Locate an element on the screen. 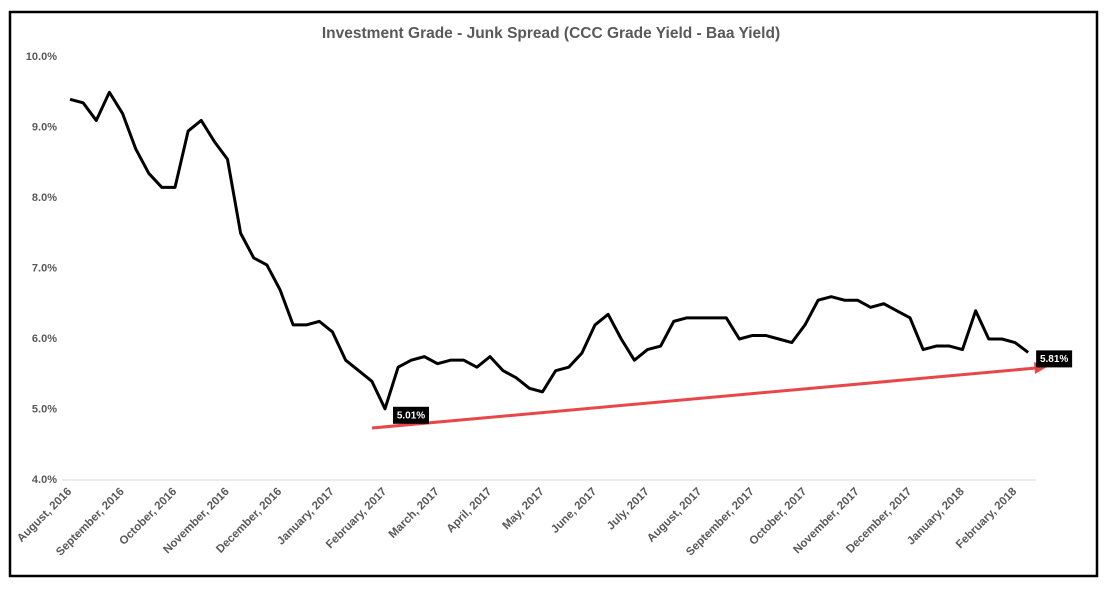 The image size is (1109, 591). data-label: 5.01% is located at coordinates (411, 415).